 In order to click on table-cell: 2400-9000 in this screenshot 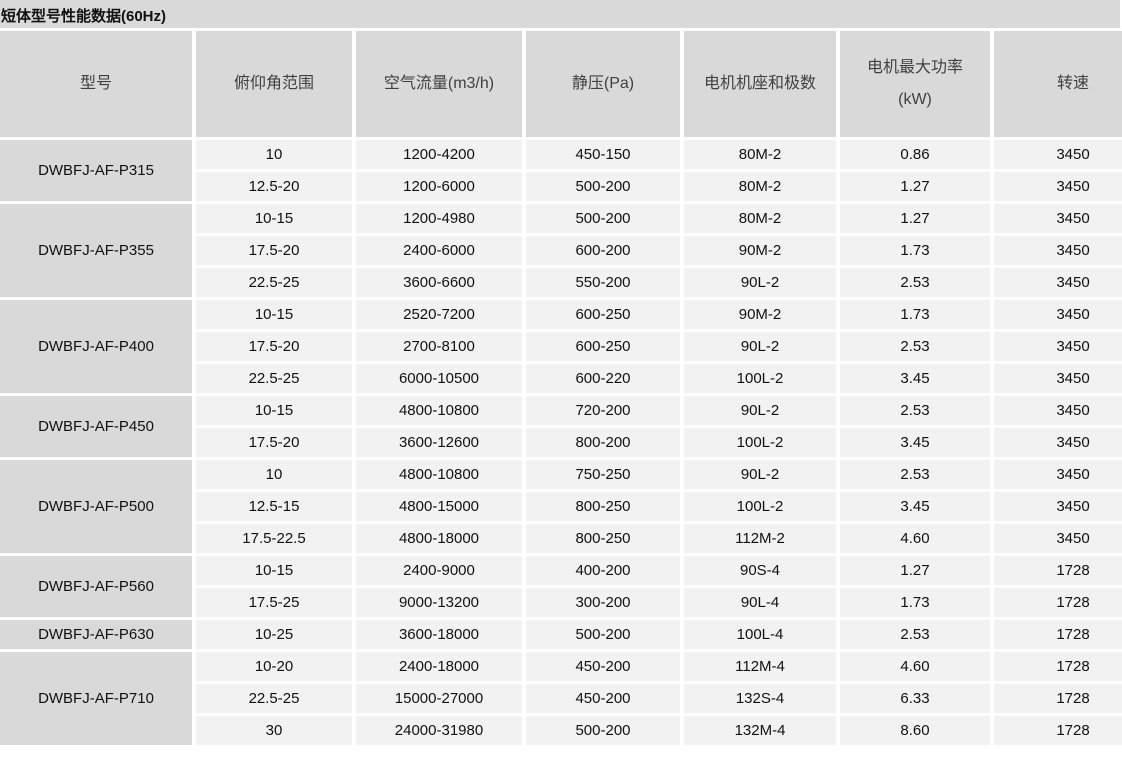, I will do `click(439, 570)`.